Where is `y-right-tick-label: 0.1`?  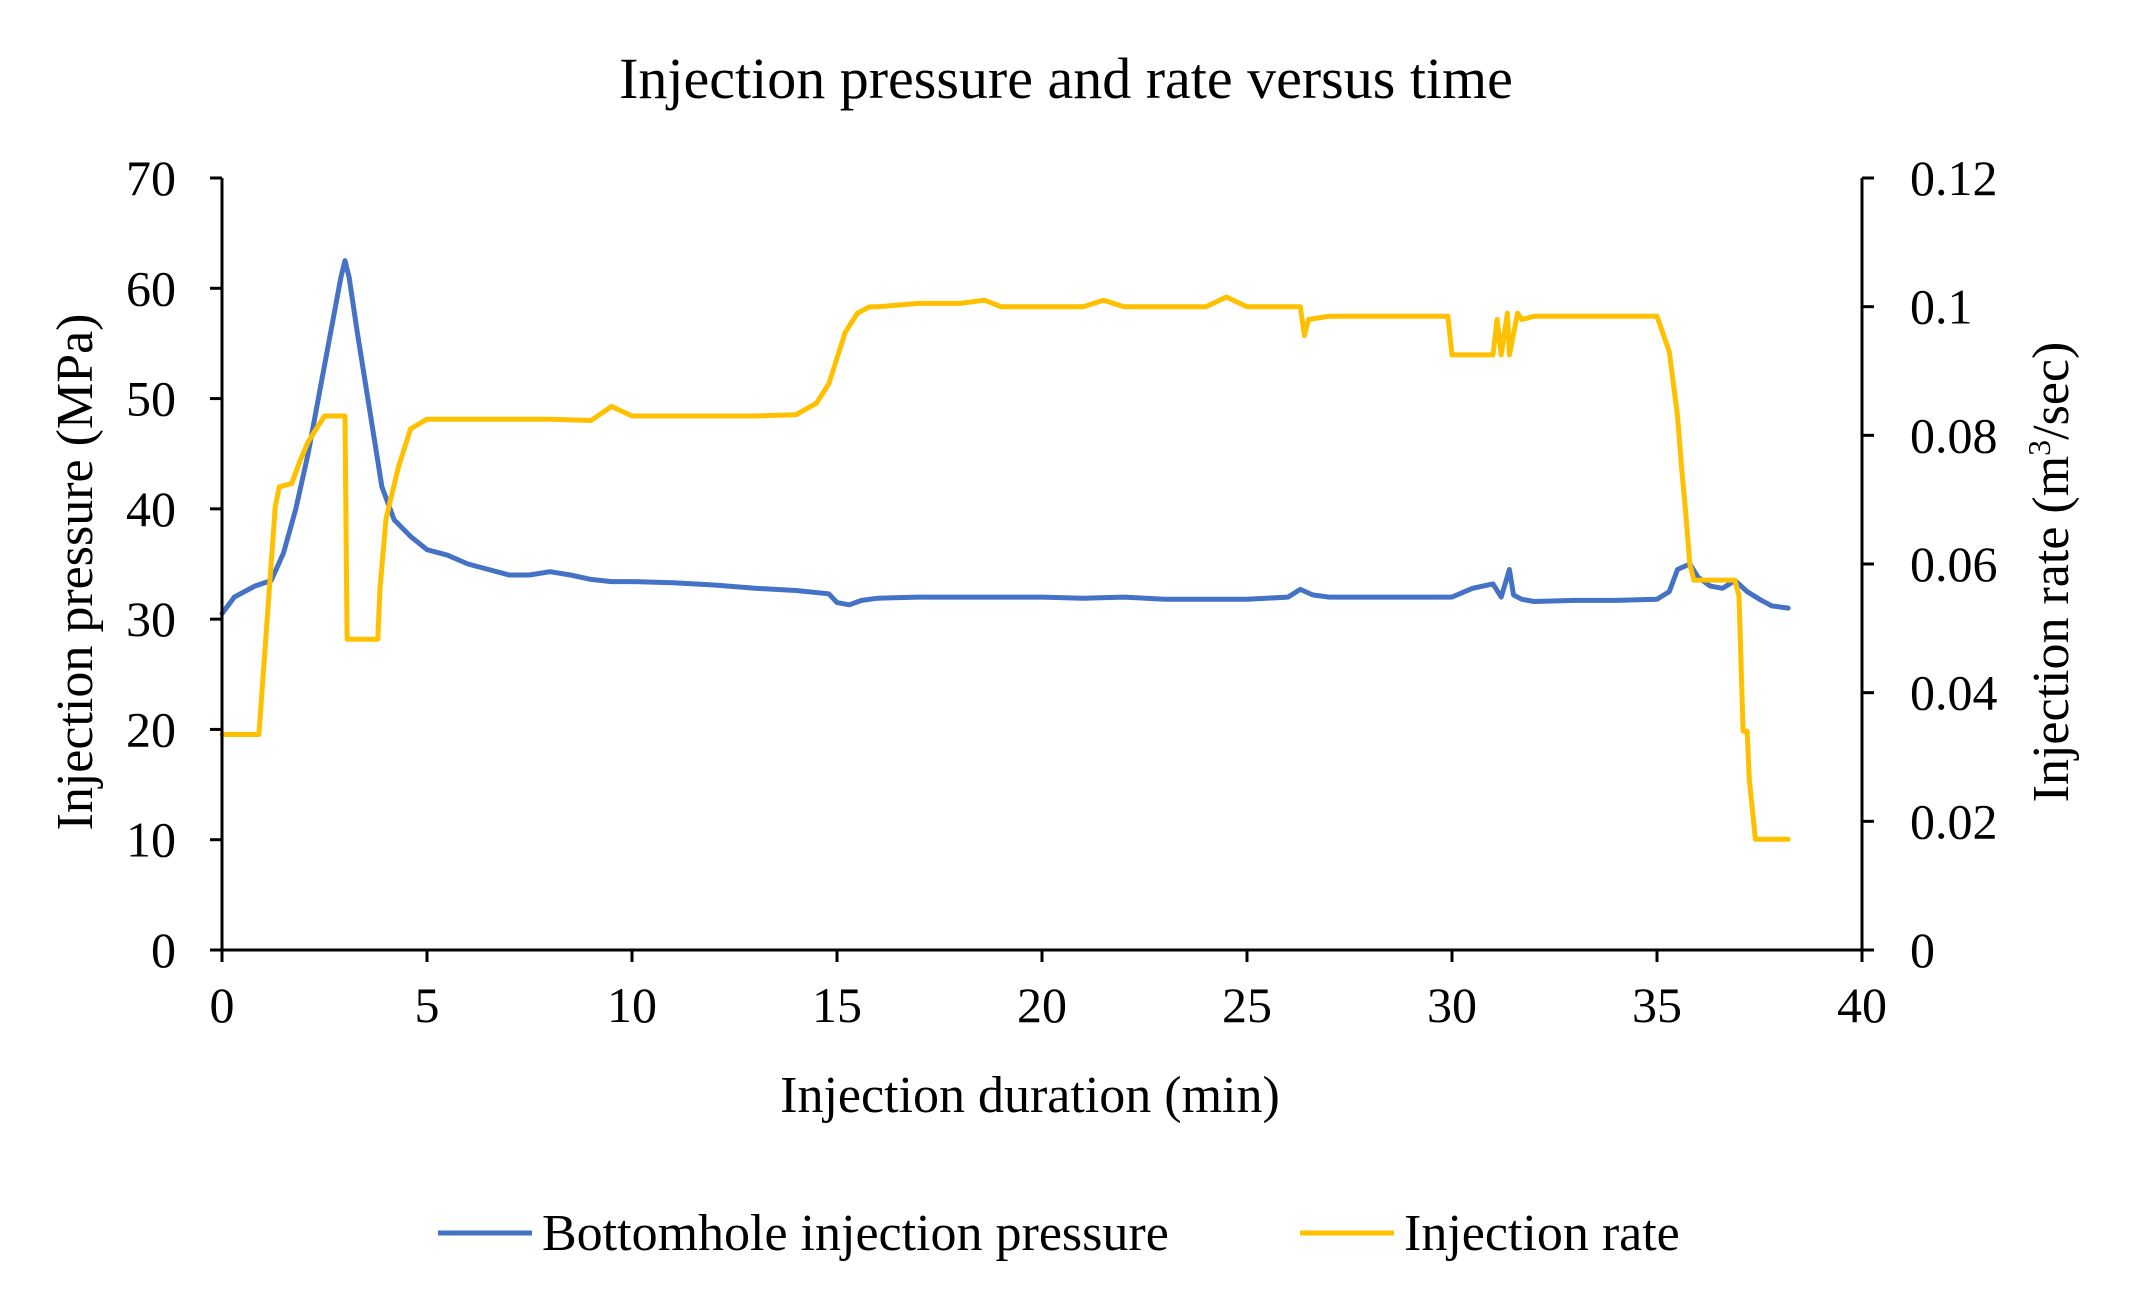
y-right-tick-label: 0.1 is located at coordinates (1941, 307).